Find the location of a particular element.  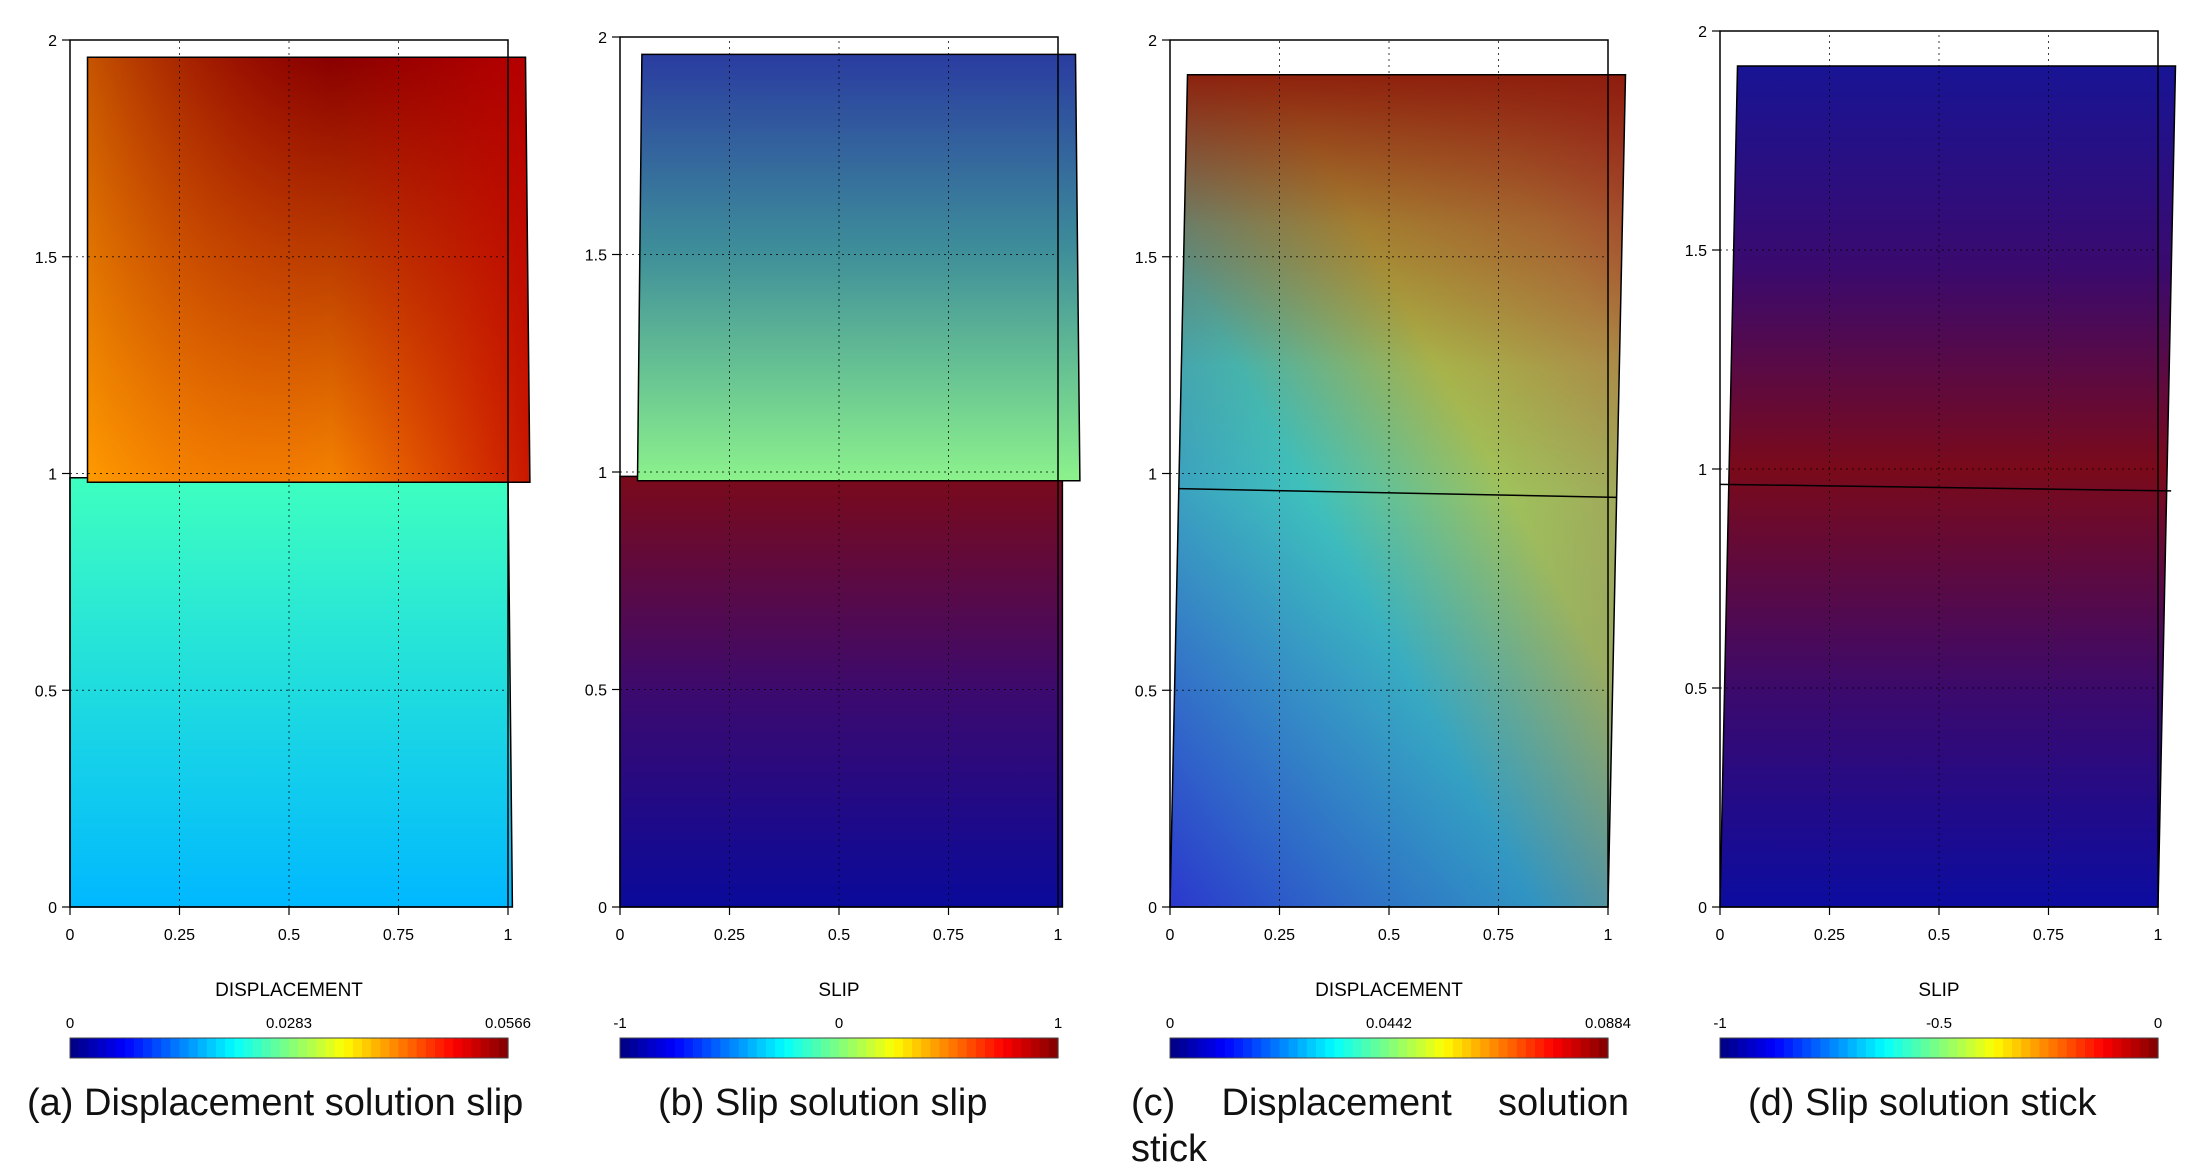

panel-a-colorbar-frame is located at coordinates (289, 1048).